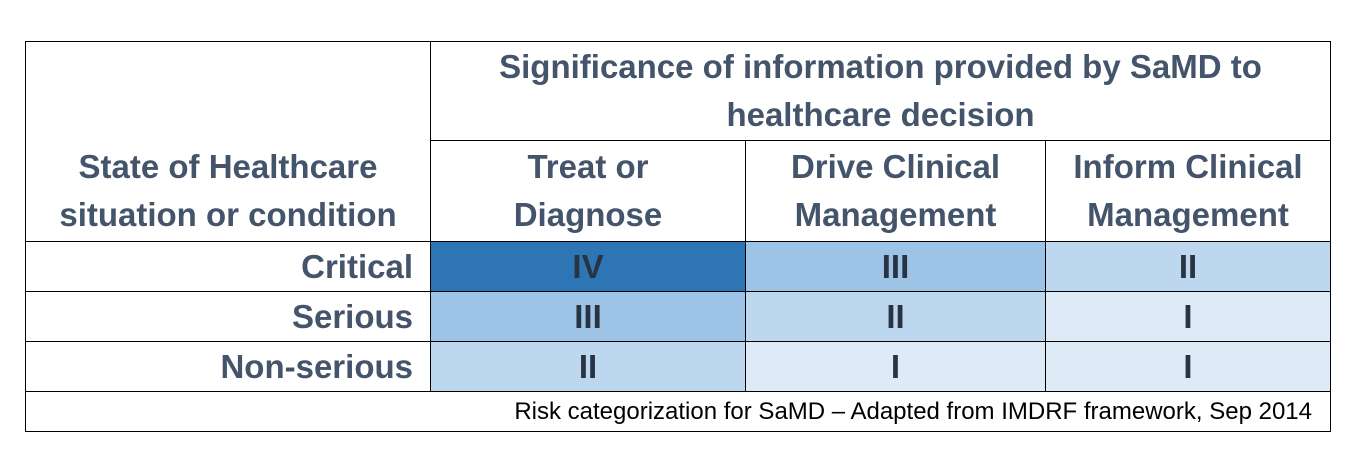  I want to click on table-row-critical: Critical IV III II, so click(678, 266).